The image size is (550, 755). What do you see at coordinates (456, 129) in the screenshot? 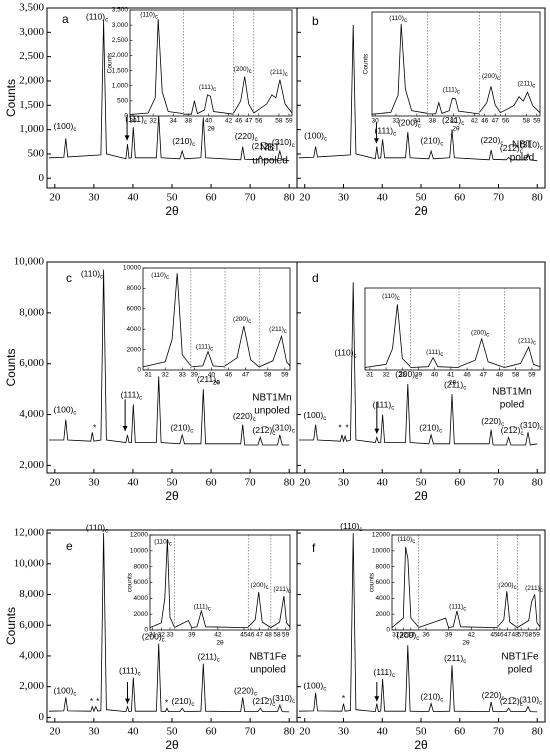
I see `inset-x-label: 2θ` at bounding box center [456, 129].